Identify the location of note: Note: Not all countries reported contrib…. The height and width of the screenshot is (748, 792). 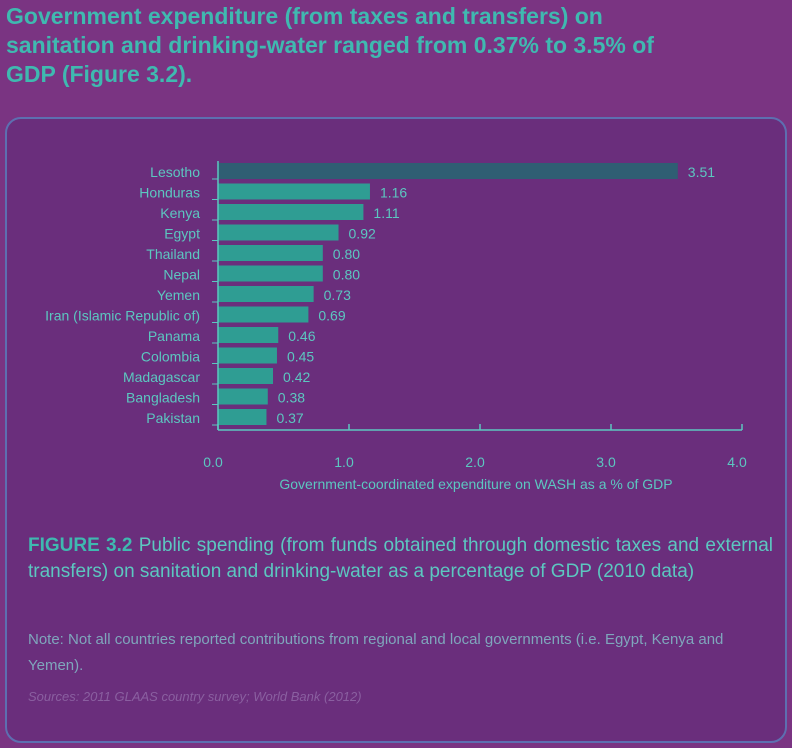
(376, 652).